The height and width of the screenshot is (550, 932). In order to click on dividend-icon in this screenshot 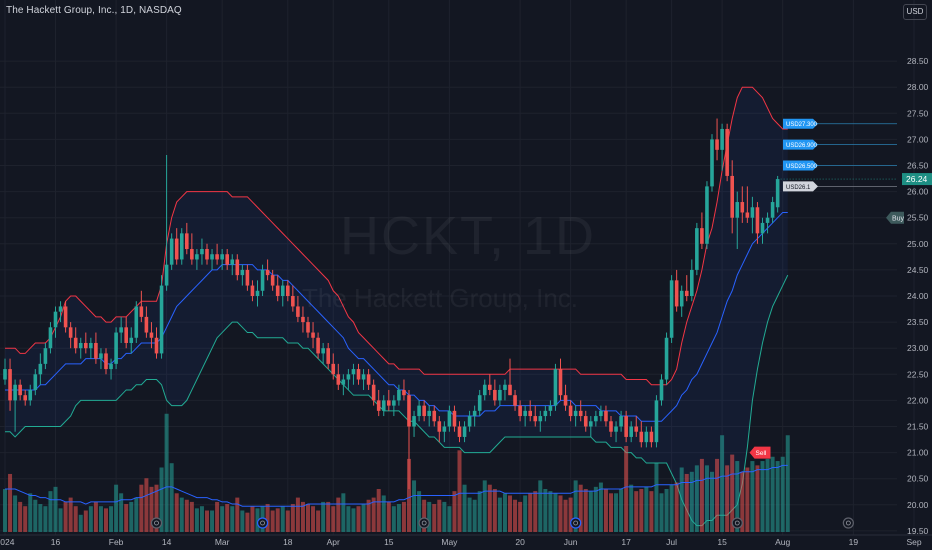, I will do `click(576, 523)`.